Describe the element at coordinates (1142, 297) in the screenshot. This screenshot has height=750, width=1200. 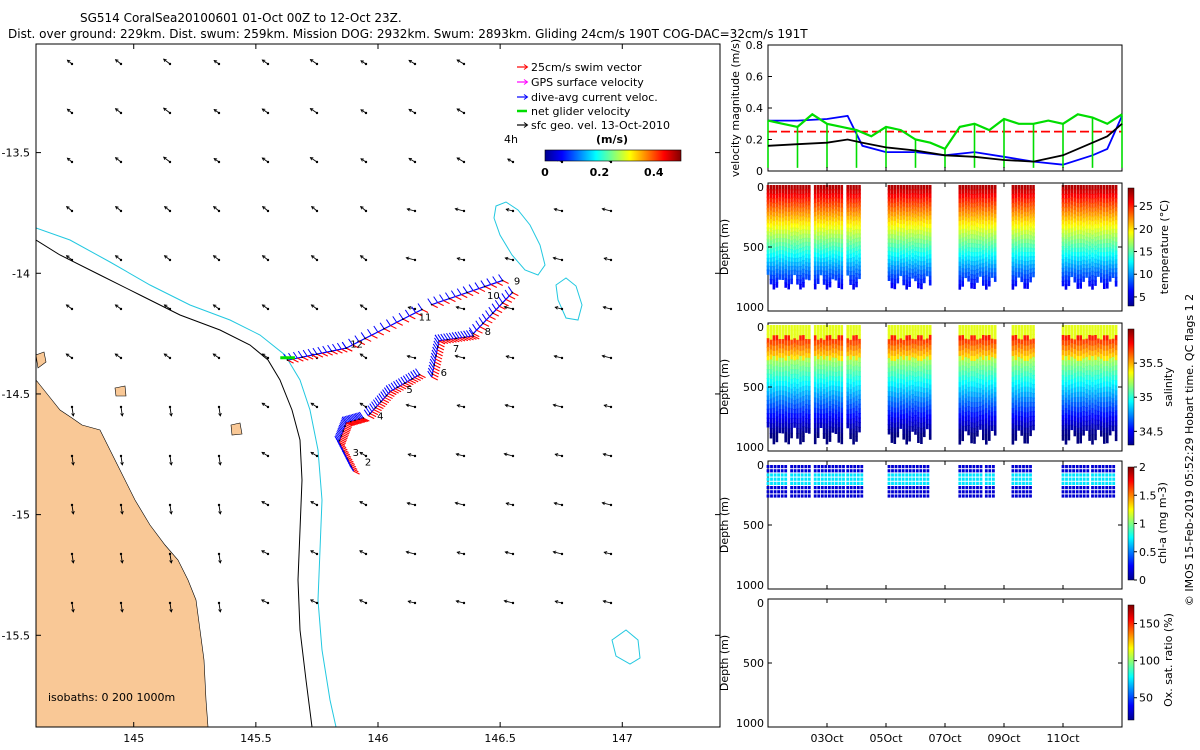
I see `tick-label: 5` at that location.